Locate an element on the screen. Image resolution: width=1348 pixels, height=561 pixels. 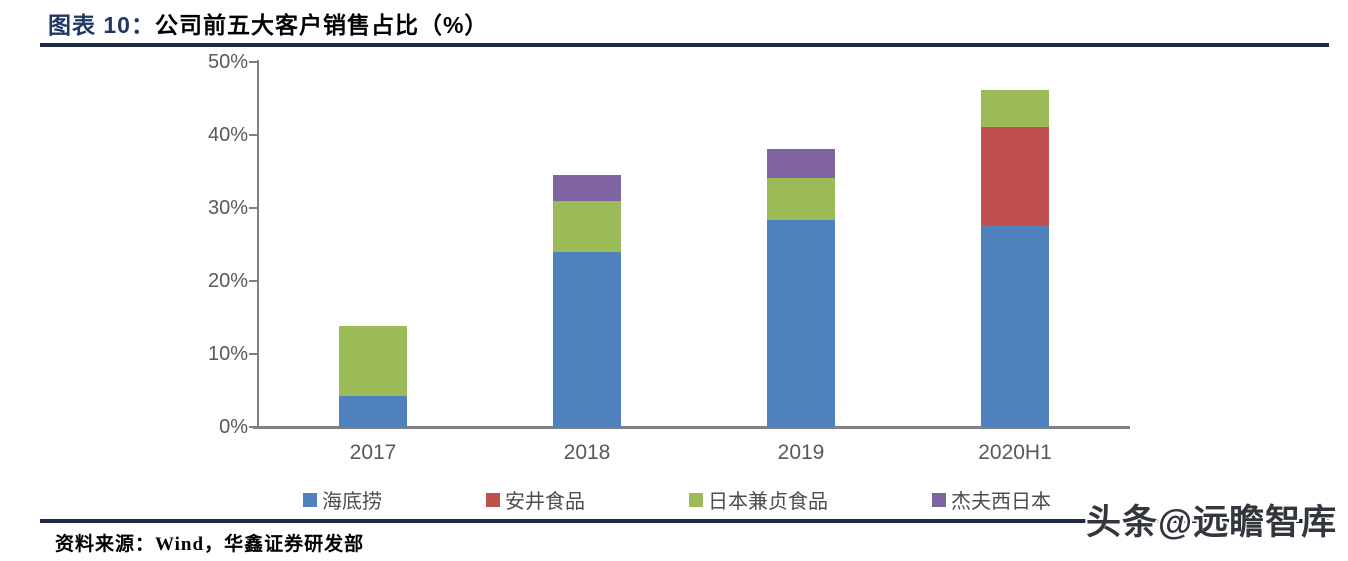
legend-item: 杰夫西日本 is located at coordinates (991, 499).